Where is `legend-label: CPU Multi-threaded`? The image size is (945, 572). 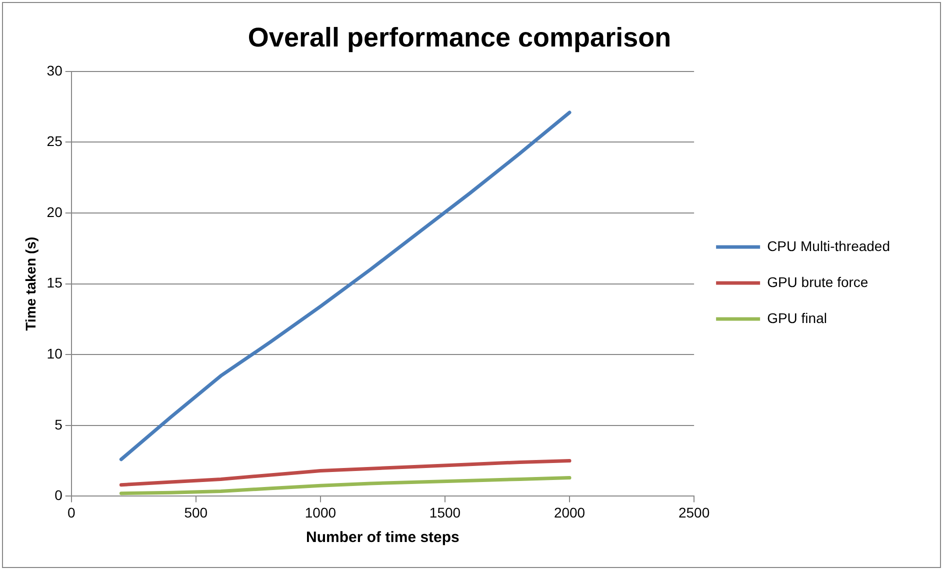 legend-label: CPU Multi-threaded is located at coordinates (828, 246).